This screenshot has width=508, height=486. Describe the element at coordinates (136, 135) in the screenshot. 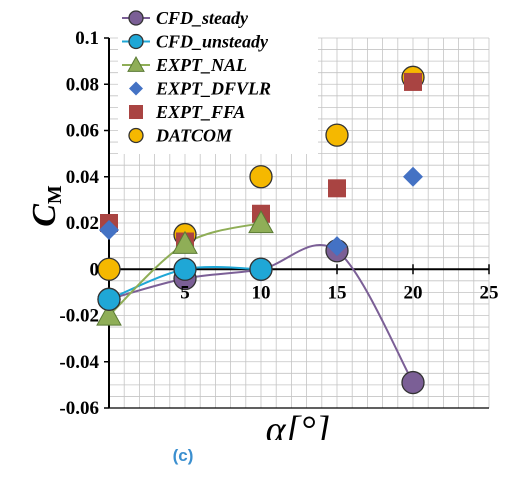

I see `legend-marker-datcom` at that location.